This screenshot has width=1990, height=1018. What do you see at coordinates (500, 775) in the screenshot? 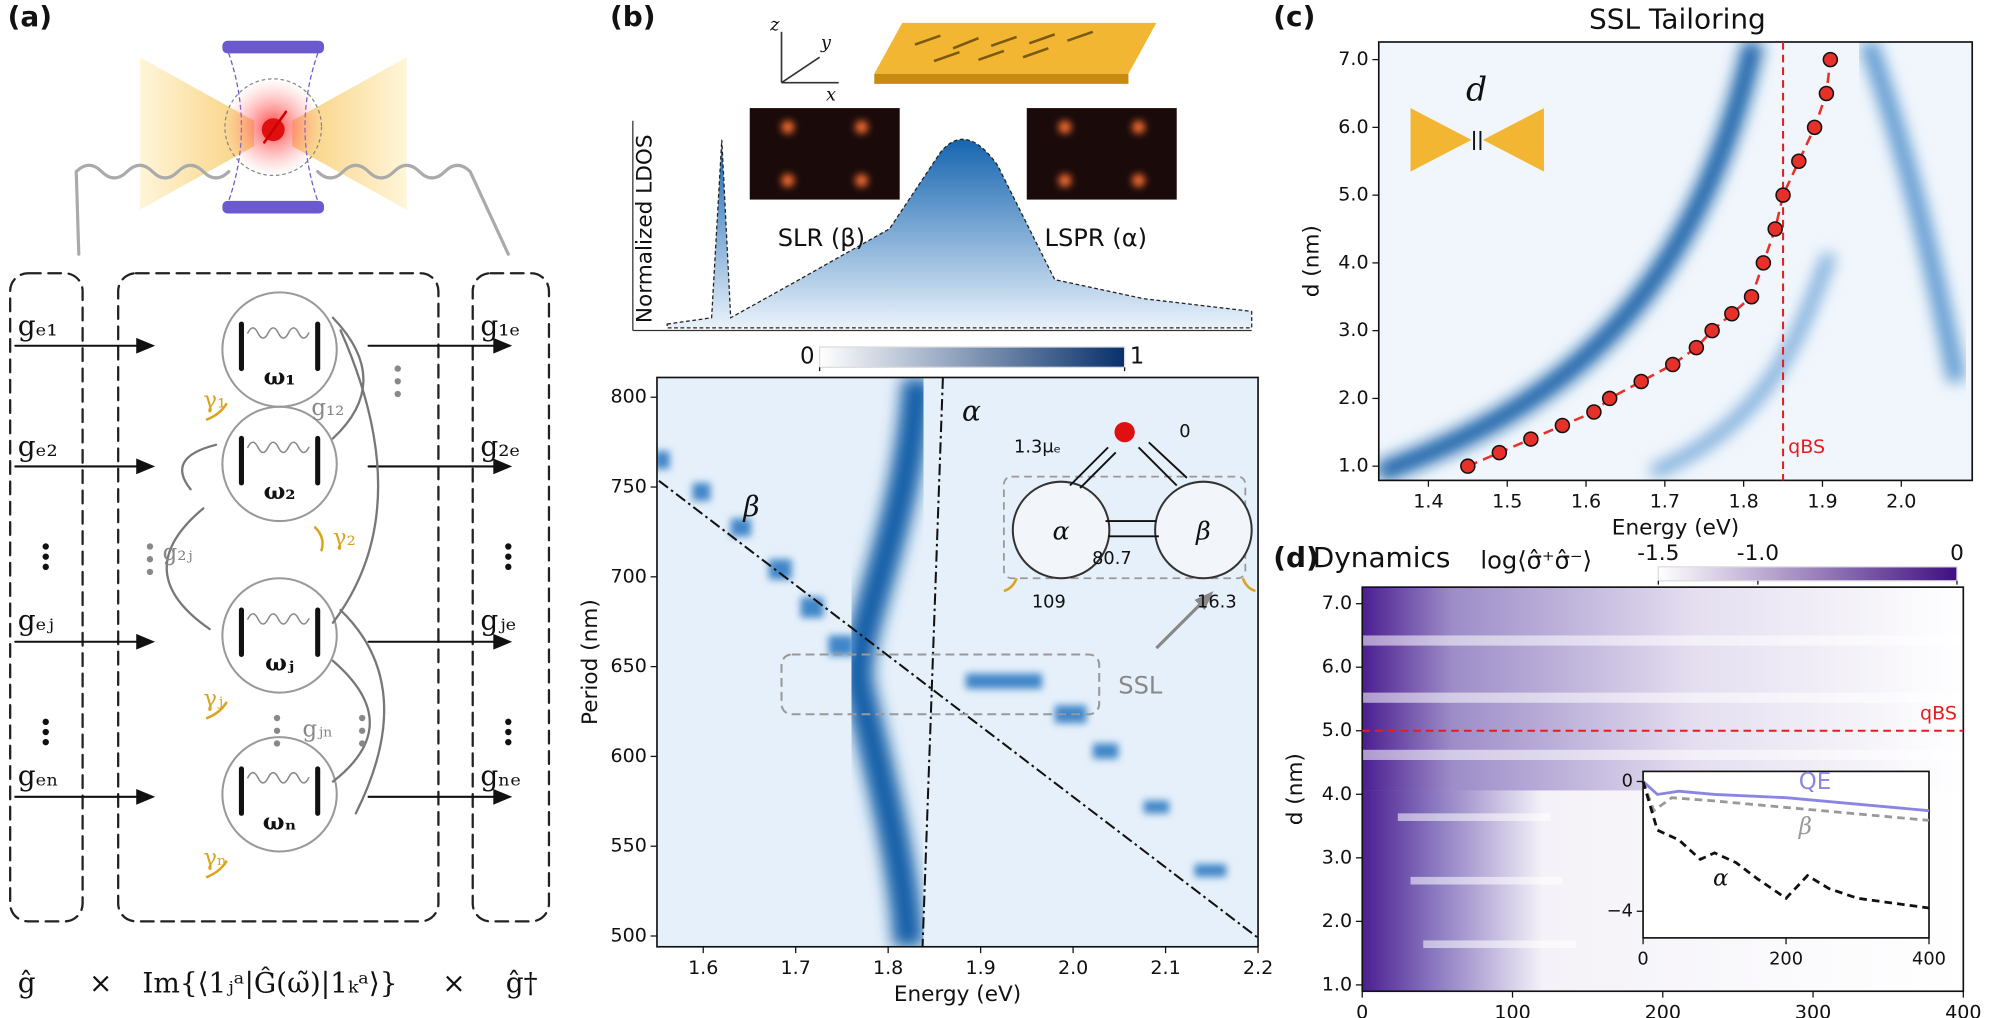
I see `output-label: gₙₑ` at bounding box center [500, 775].